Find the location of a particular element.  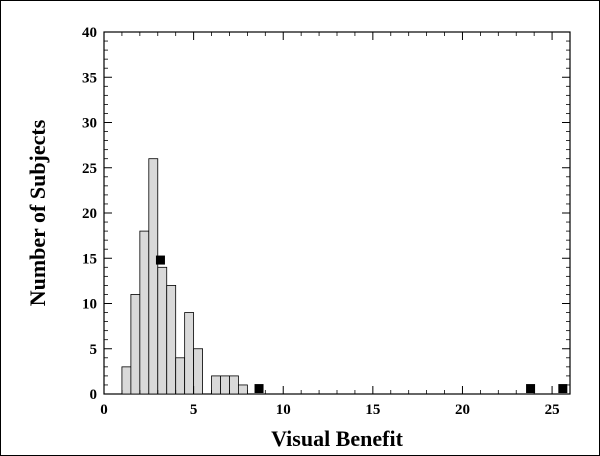

y-tick-label: 40 is located at coordinates (89, 33).